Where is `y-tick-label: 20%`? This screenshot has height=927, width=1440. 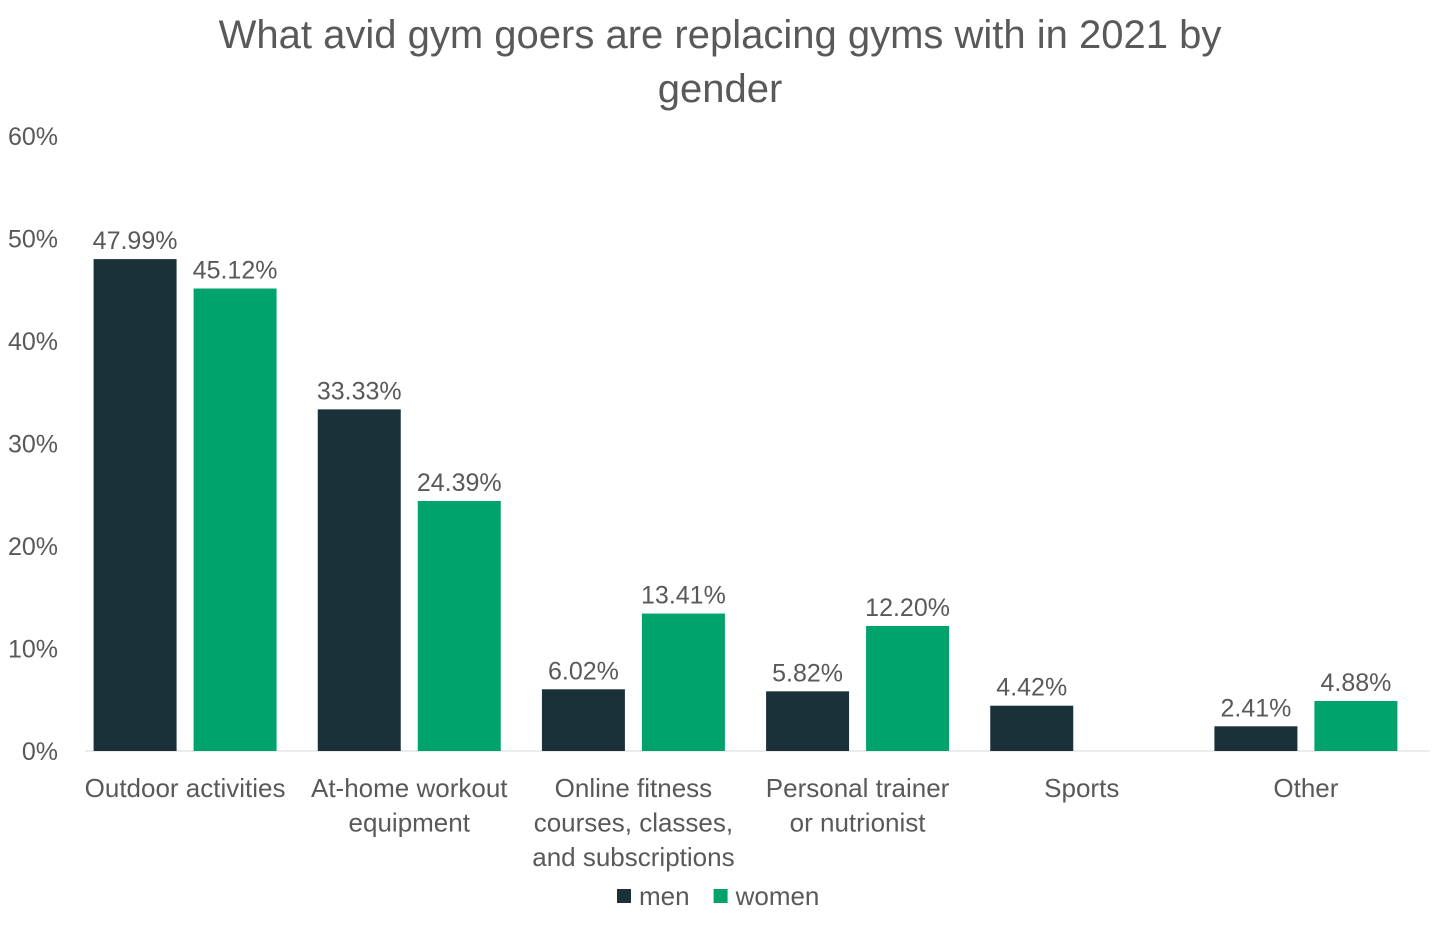 y-tick-label: 20% is located at coordinates (33, 547).